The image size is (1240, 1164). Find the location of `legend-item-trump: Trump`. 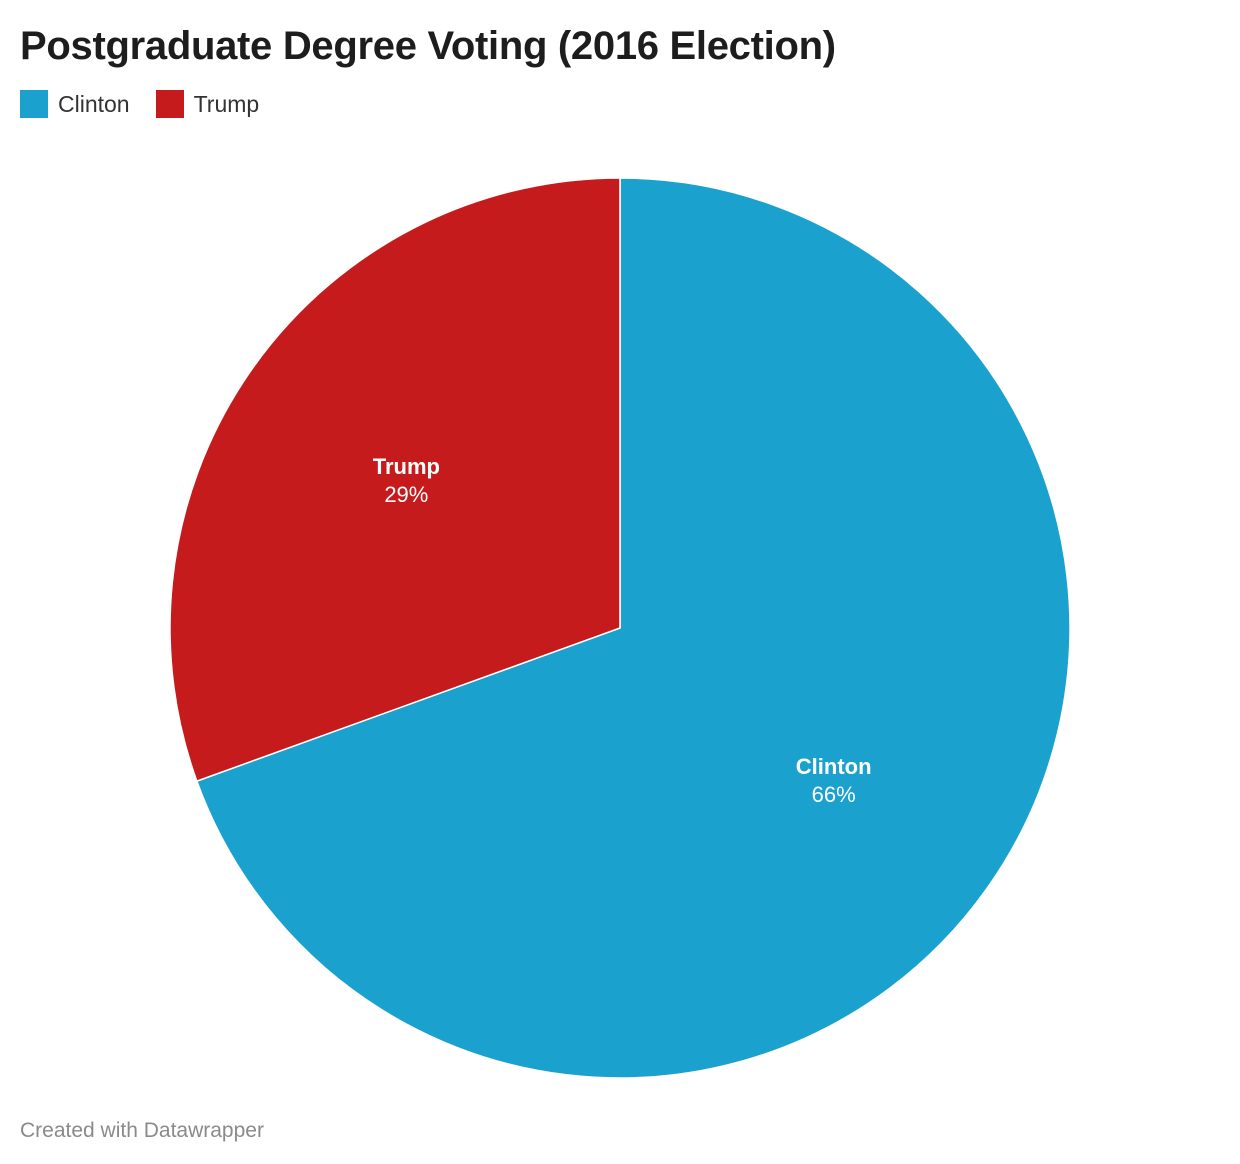

legend-item-trump: Trump is located at coordinates (207, 104).